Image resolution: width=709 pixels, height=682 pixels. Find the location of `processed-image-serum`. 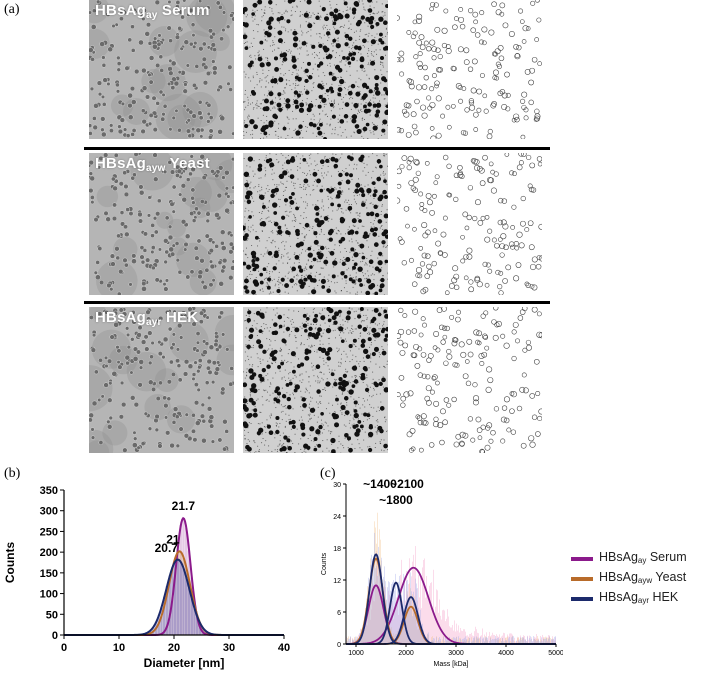

processed-image-serum is located at coordinates (315, 69).